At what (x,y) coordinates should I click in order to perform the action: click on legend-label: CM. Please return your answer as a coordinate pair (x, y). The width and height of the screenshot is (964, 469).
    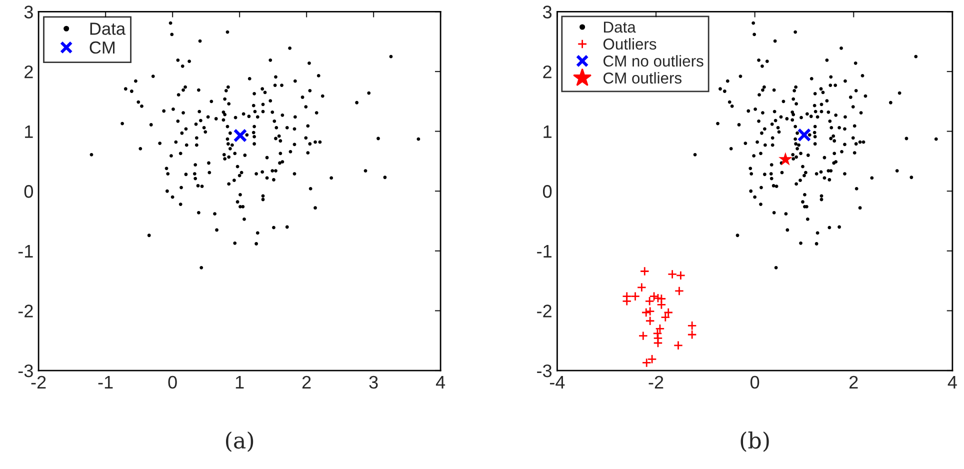
    Looking at the image, I should click on (102, 47).